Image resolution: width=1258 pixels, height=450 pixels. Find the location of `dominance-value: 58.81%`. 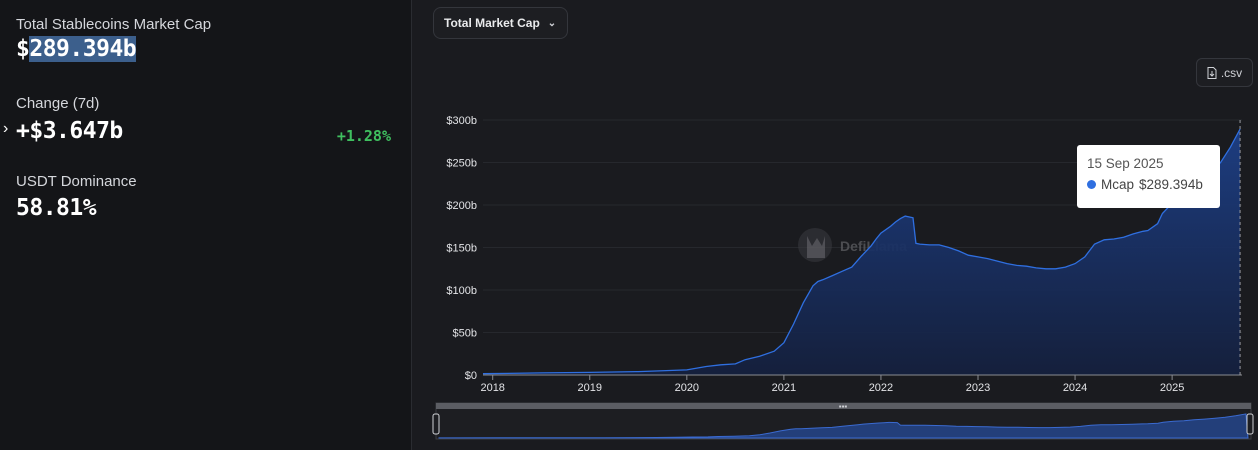

dominance-value: 58.81% is located at coordinates (56, 208).